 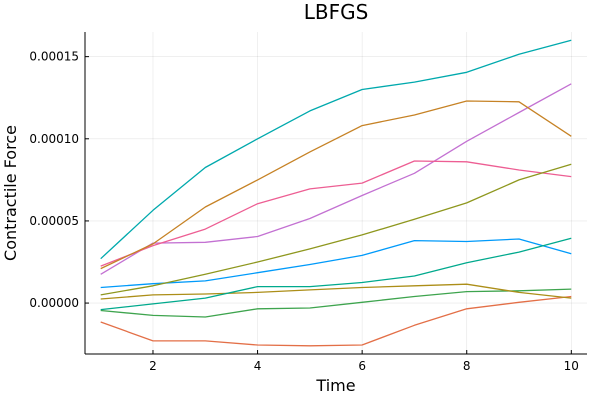 I want to click on chart-title: LBFGS, so click(x=336, y=12).